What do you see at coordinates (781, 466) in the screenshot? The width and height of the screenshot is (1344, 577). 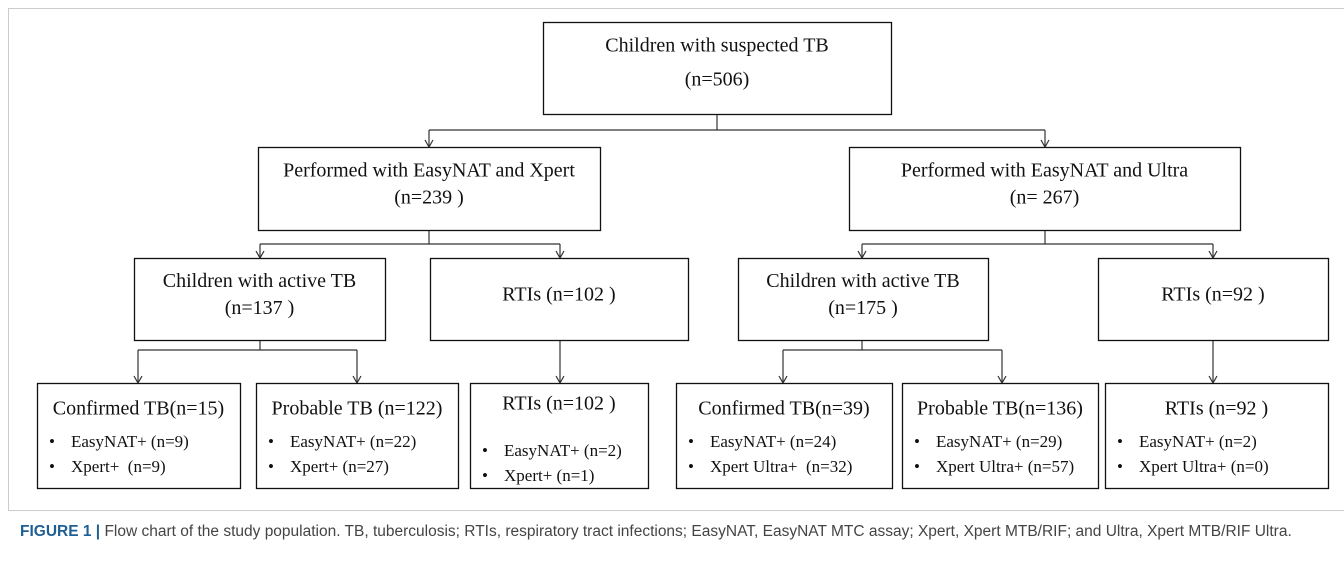 I see `bullet-text: Xpert Ultra+ (n=32)` at bounding box center [781, 466].